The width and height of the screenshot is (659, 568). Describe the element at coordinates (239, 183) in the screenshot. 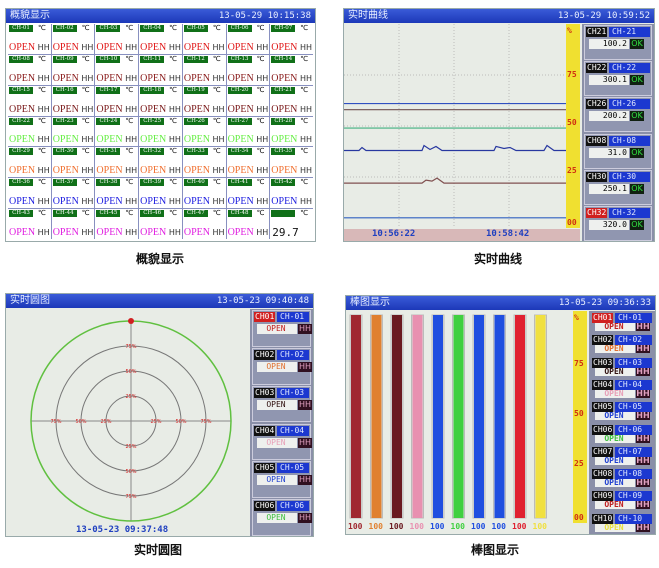

I see `channel-label: CH-41` at that location.